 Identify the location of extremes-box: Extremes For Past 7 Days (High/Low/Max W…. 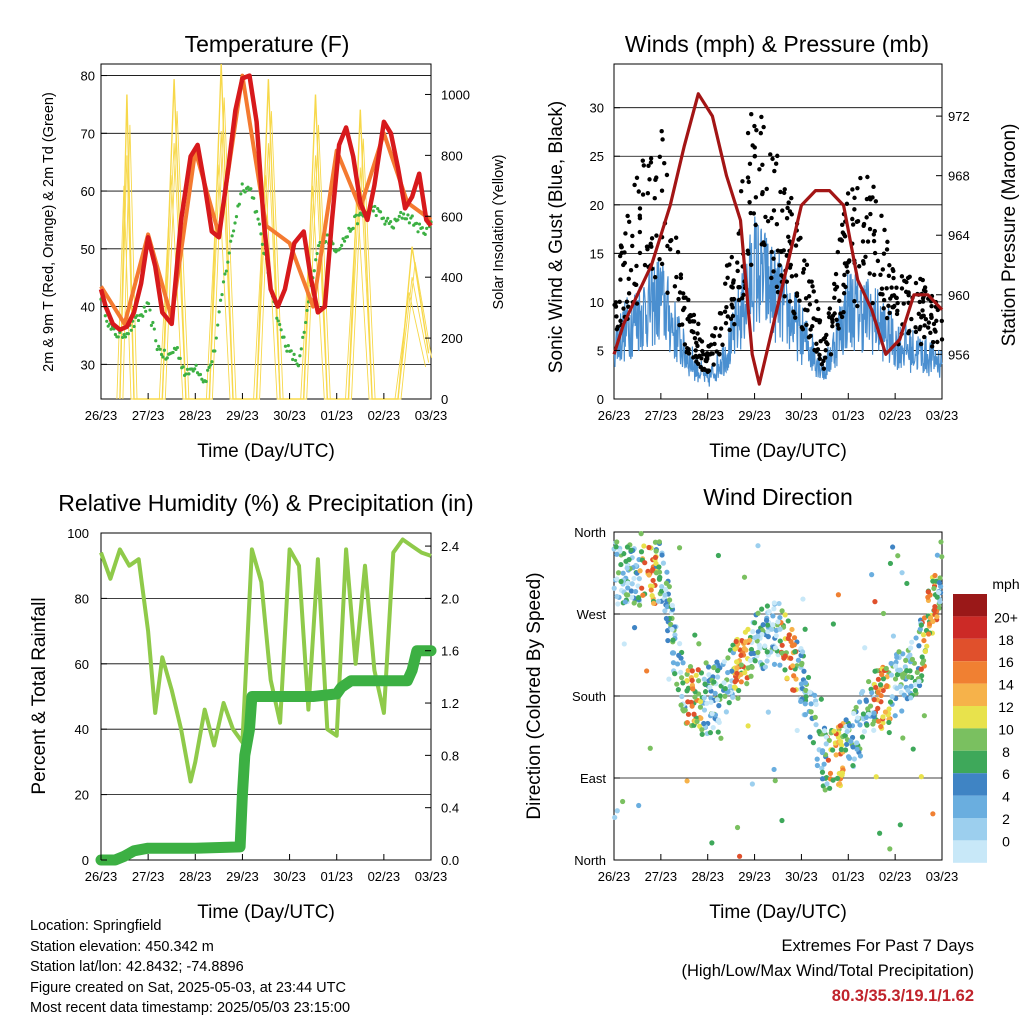
(827, 971).